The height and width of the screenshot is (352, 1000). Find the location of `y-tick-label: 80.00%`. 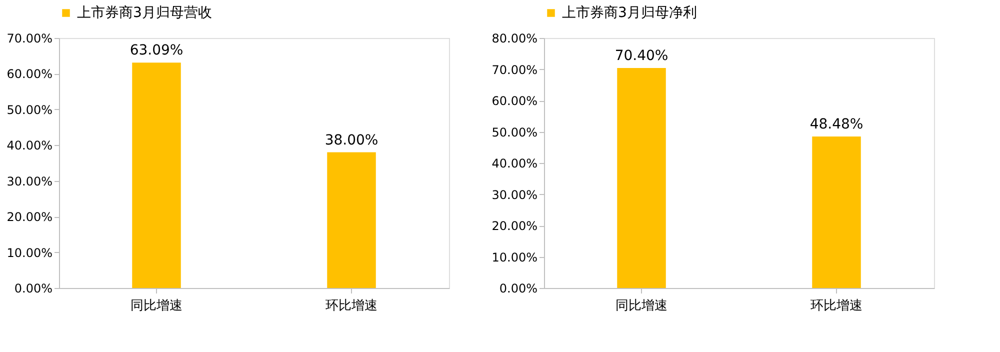

y-tick-label: 80.00% is located at coordinates (515, 39).